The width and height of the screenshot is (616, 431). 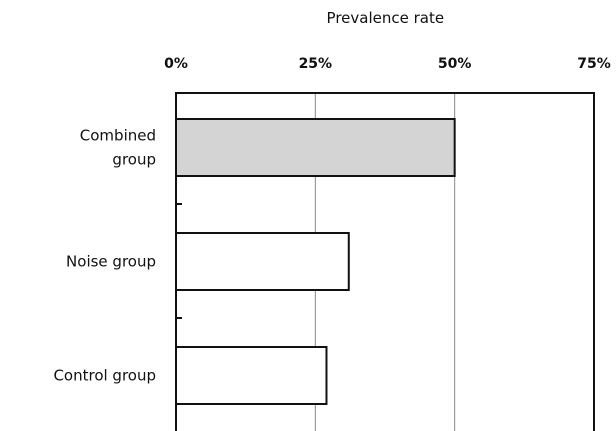 I want to click on x-tick-label-50: 50%, so click(x=455, y=64).